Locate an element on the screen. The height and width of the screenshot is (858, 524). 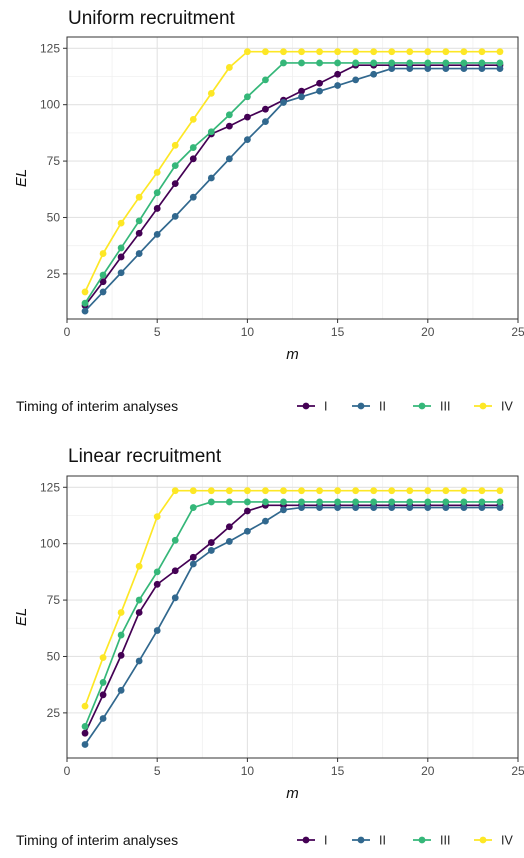
y-tick-label: 75 is located at coordinates (54, 600).